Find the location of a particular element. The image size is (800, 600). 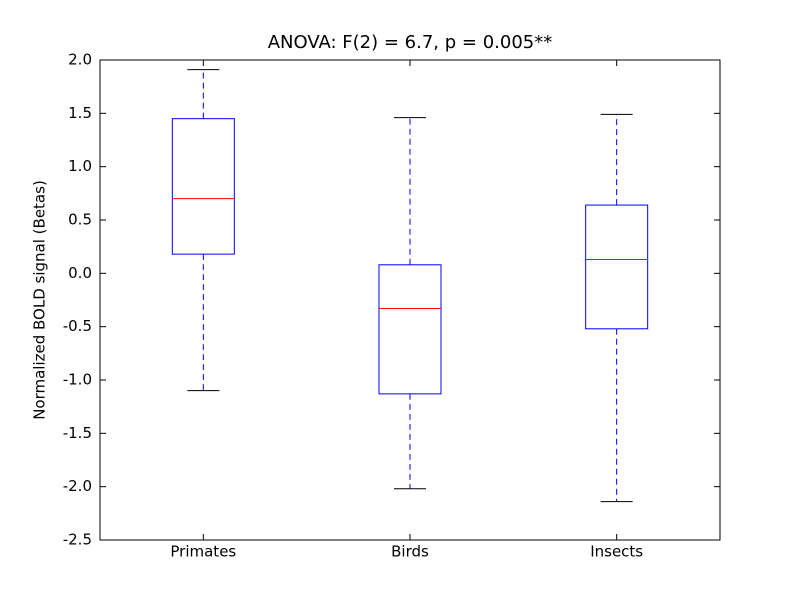

x-tick-label: Birds is located at coordinates (410, 552).